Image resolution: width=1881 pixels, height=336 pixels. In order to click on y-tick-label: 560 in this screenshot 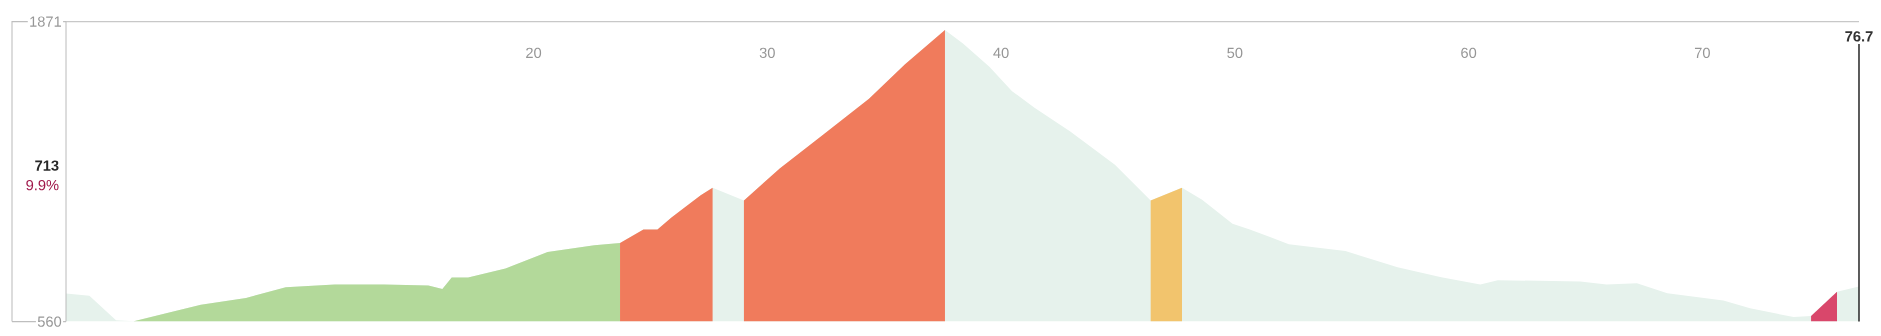, I will do `click(49, 321)`.